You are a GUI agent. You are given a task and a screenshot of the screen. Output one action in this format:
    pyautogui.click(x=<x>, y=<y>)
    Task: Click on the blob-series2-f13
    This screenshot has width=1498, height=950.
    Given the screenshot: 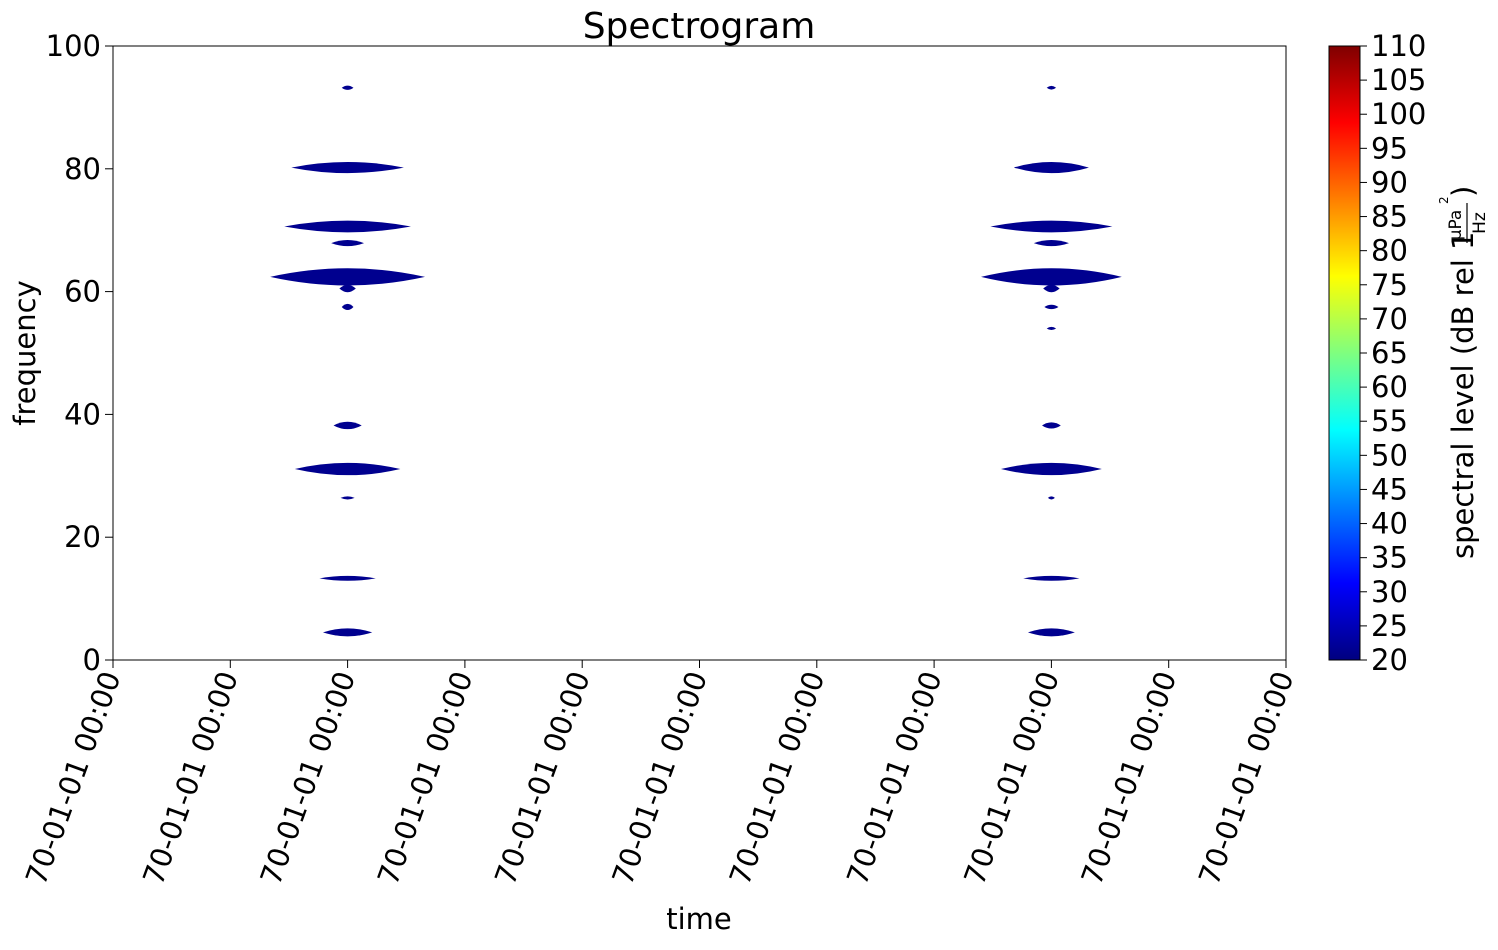 What is the action you would take?
    pyautogui.click(x=1051, y=632)
    